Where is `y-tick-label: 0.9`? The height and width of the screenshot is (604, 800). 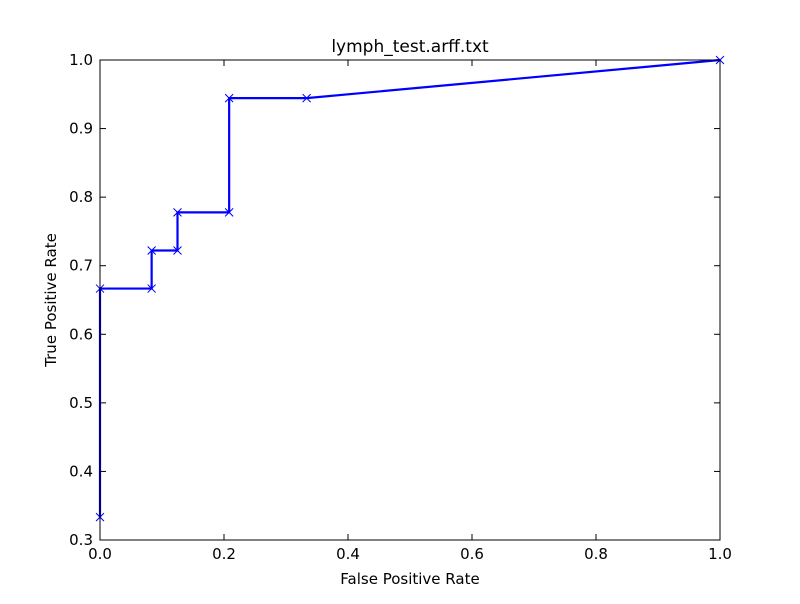
y-tick-label: 0.9 is located at coordinates (81, 129).